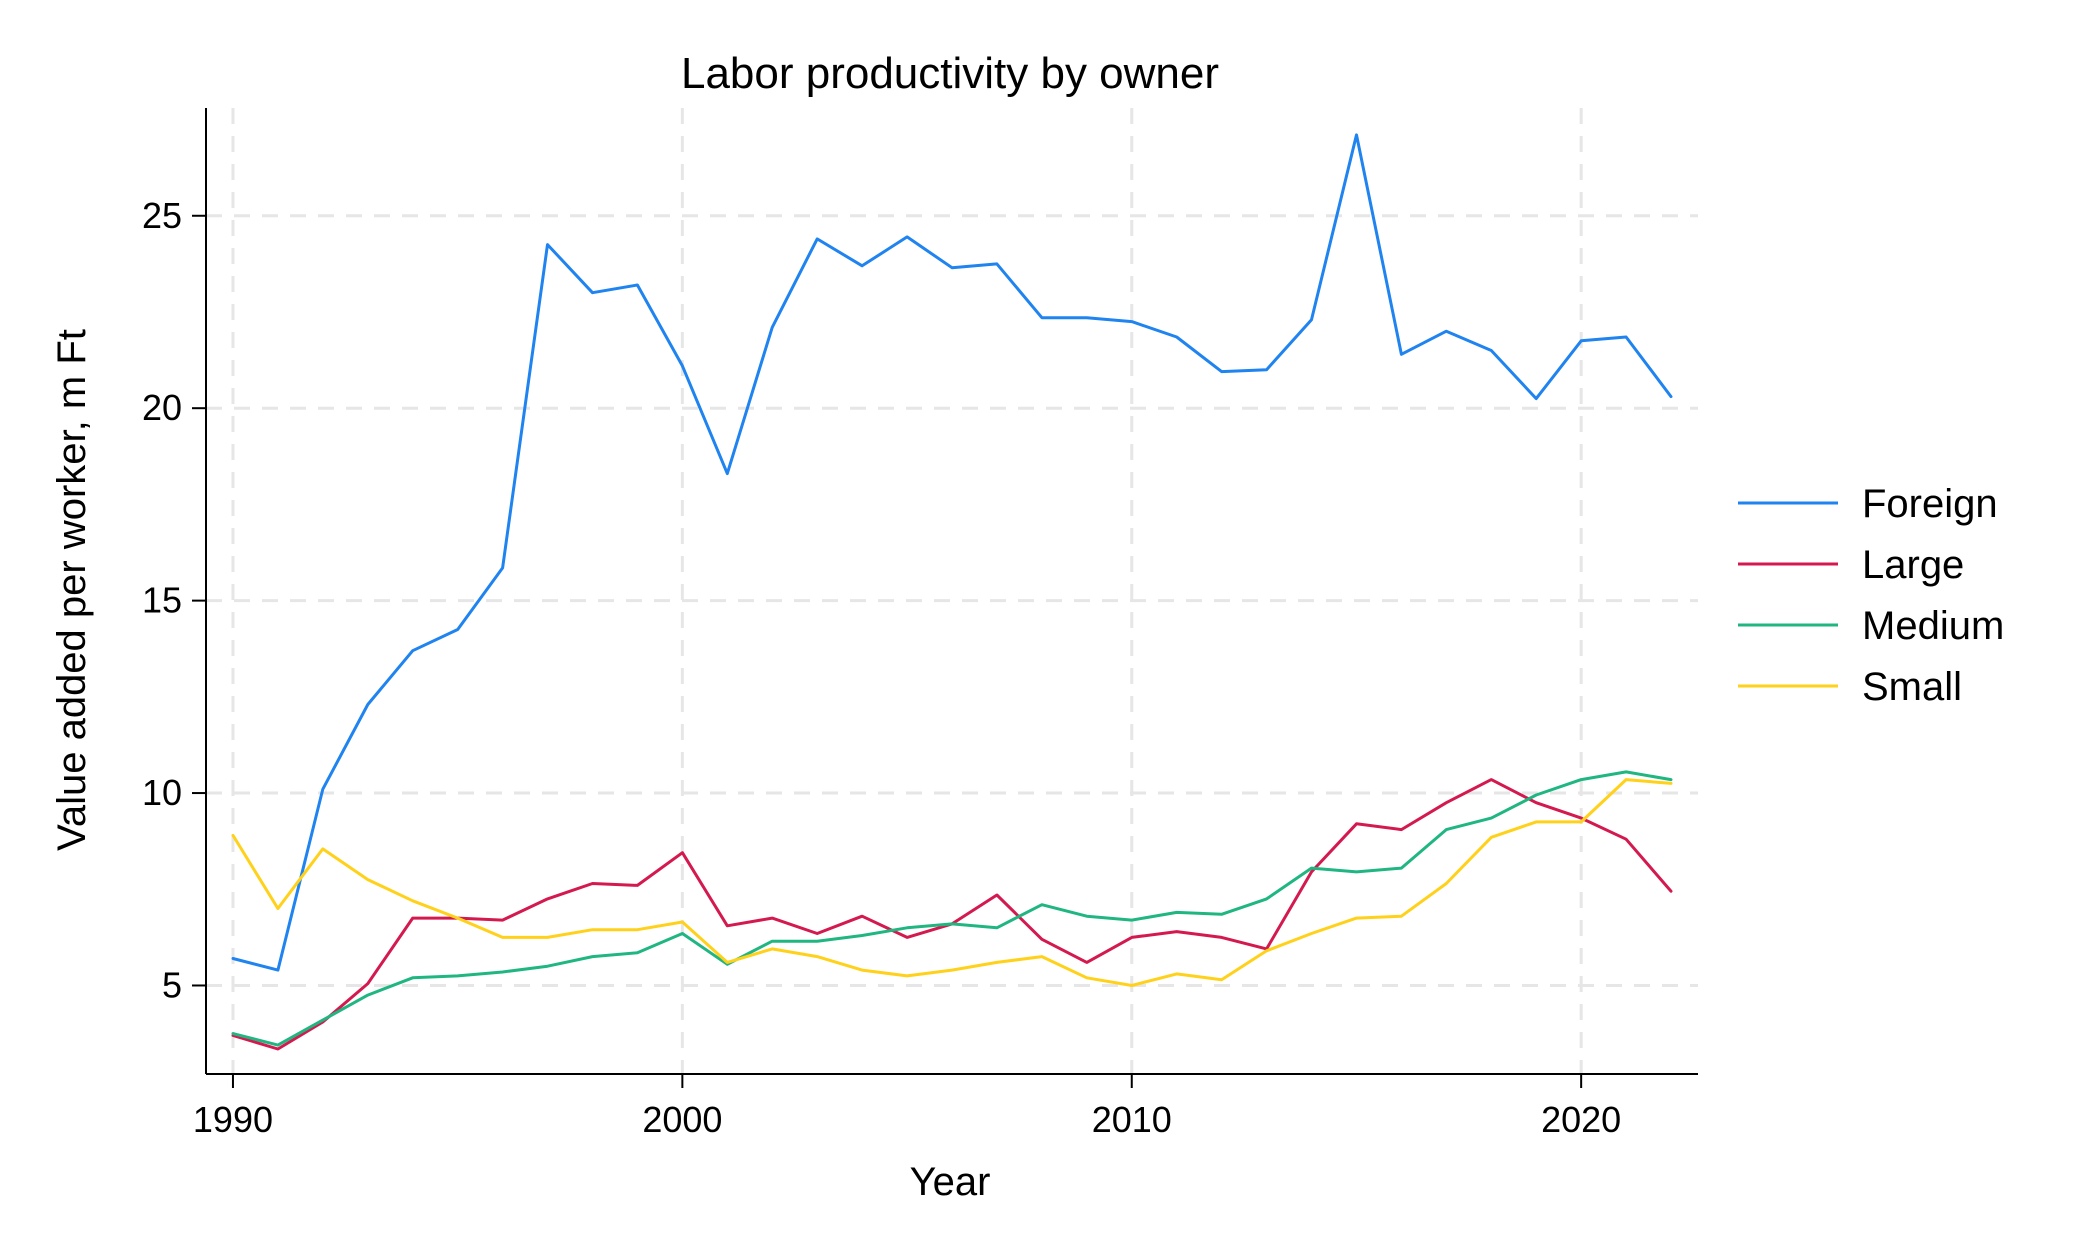 This screenshot has height=1251, width=2076. What do you see at coordinates (952, 882) in the screenshot?
I see `series-line-small` at bounding box center [952, 882].